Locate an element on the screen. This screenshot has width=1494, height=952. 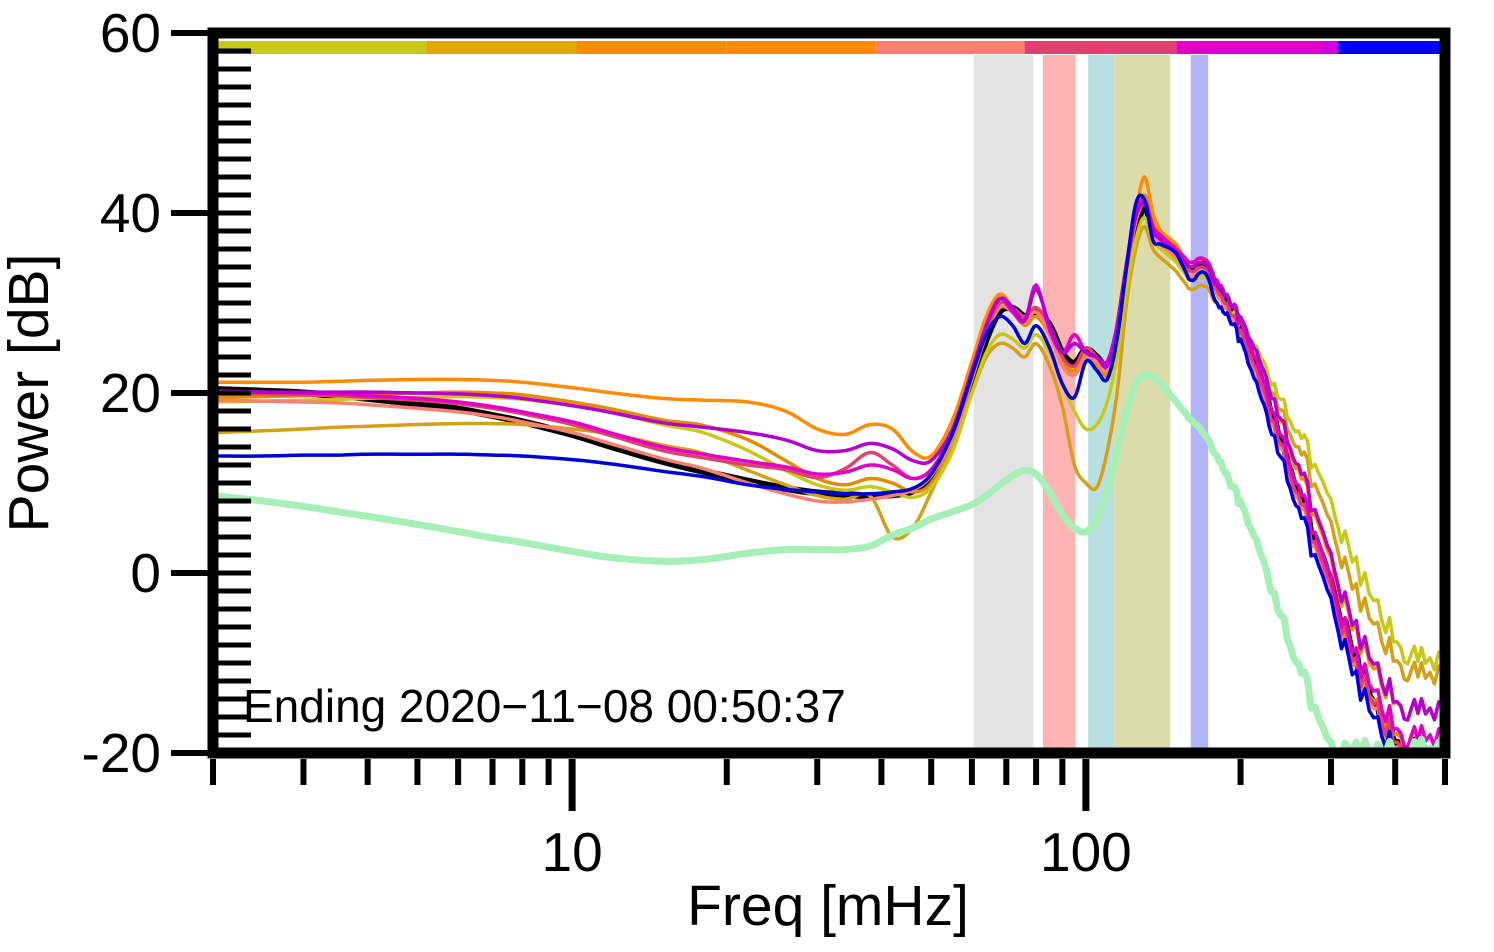
x-tick-label: 100 is located at coordinates (1086, 852).